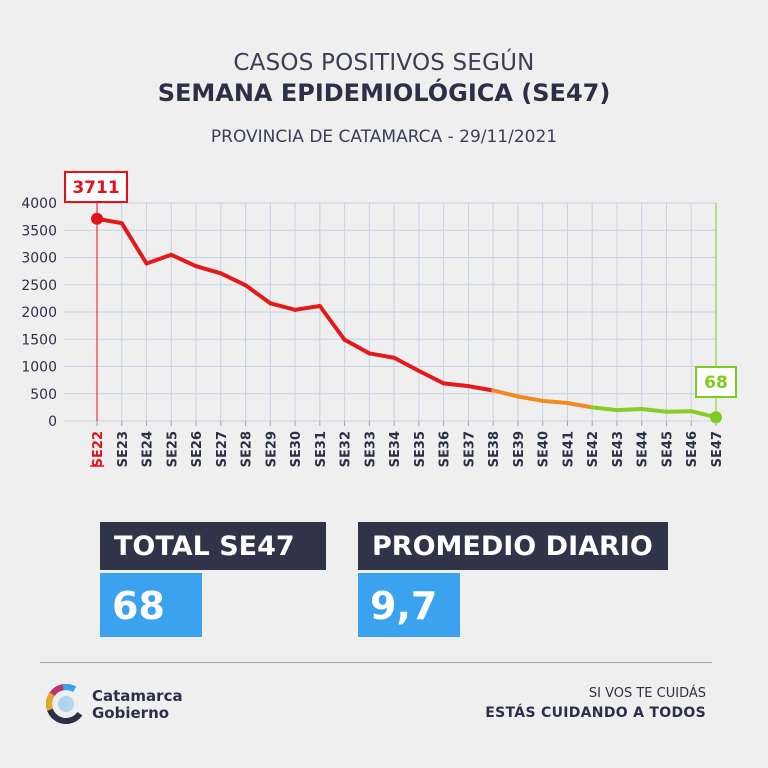  What do you see at coordinates (445, 449) in the screenshot?
I see `x-tick-label: SE36` at bounding box center [445, 449].